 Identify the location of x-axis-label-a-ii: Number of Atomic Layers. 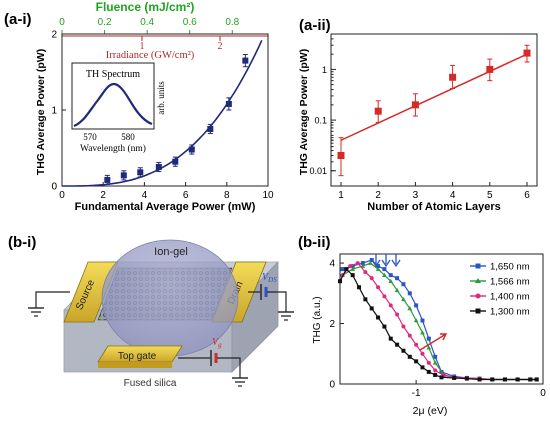
(433, 207).